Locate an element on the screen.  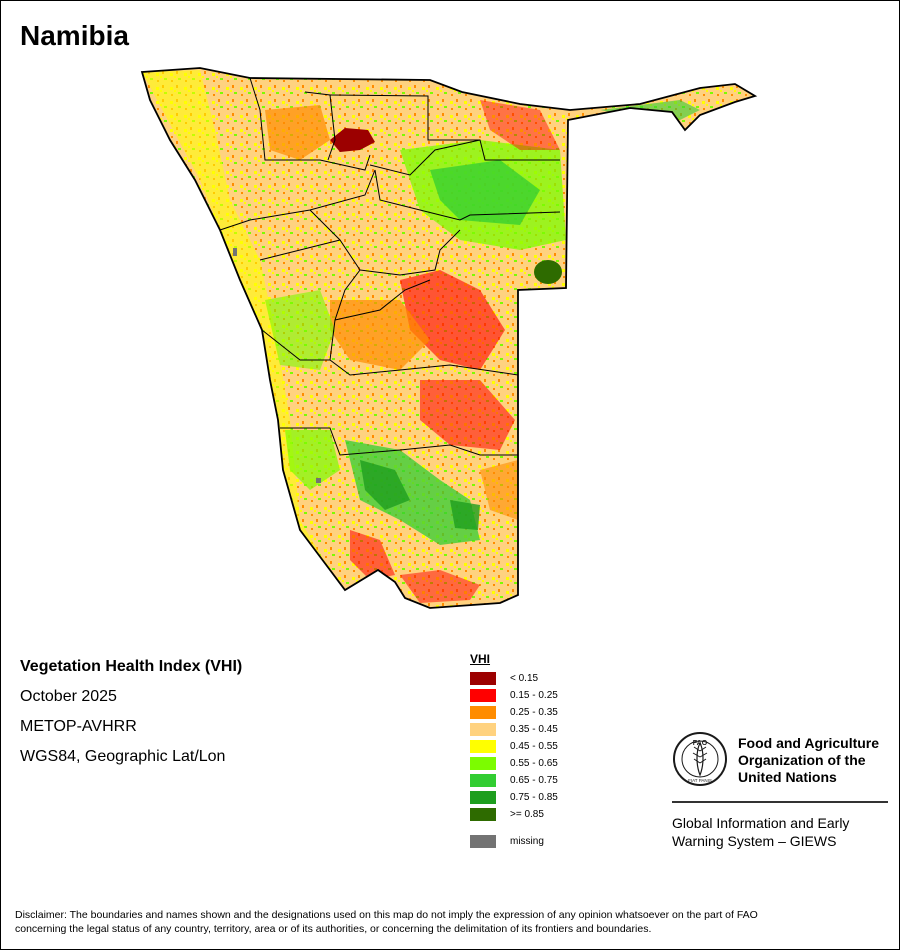
legend-row: 0.55 - 0.65 is located at coordinates (514, 763).